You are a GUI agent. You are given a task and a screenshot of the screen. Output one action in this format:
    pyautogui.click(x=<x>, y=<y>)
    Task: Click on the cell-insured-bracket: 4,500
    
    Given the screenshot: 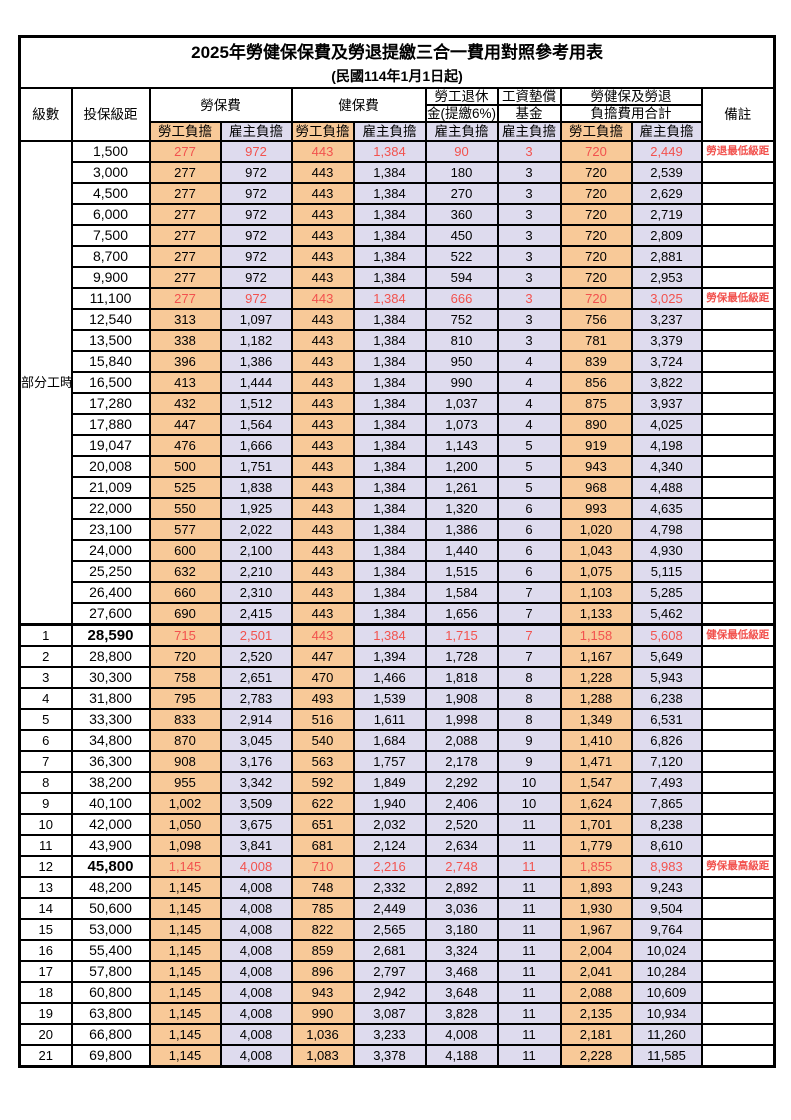 What is the action you would take?
    pyautogui.click(x=110, y=193)
    